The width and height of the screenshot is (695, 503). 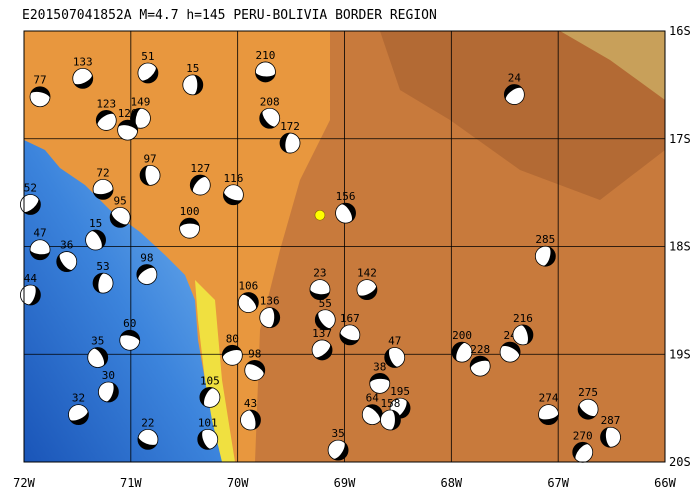 I want to click on peaks, so click(x=612, y=65).